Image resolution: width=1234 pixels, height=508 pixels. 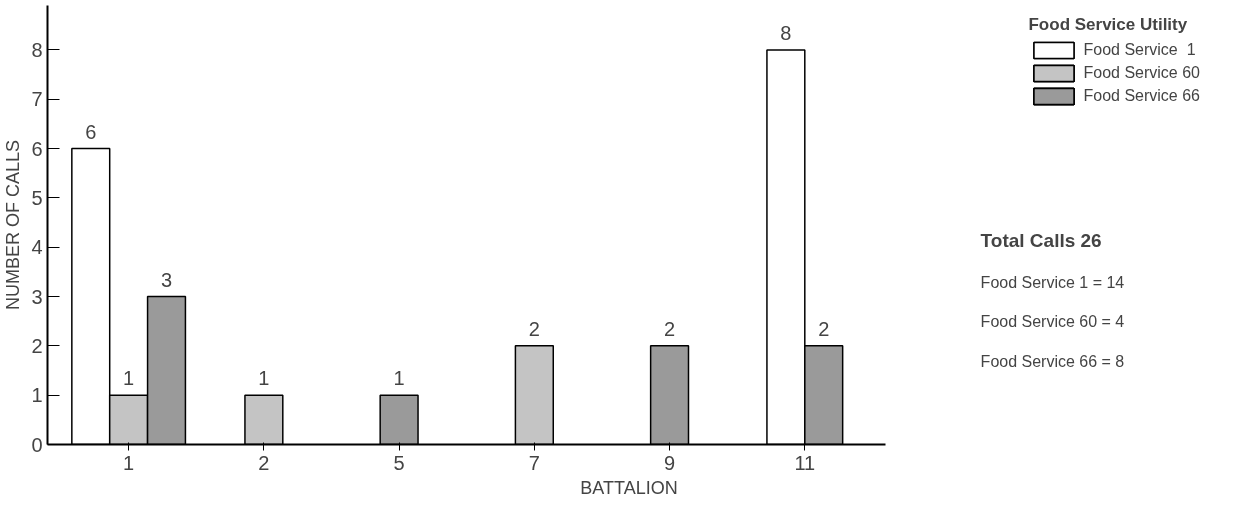 I want to click on y-tick-label: 8, so click(x=37, y=49).